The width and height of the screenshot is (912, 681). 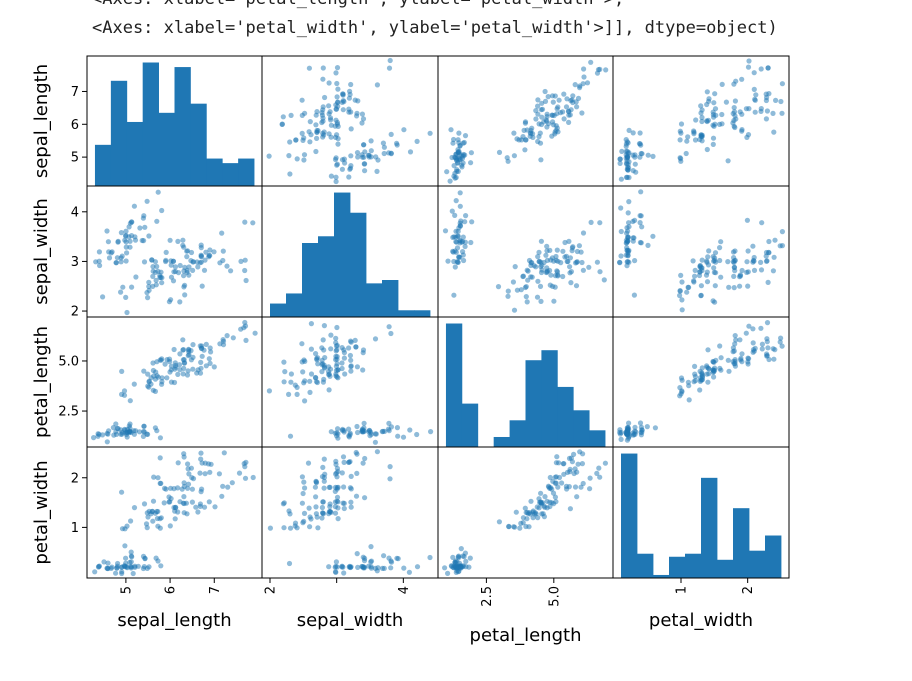 I want to click on hist-bar-petal_length, so click(x=454, y=385).